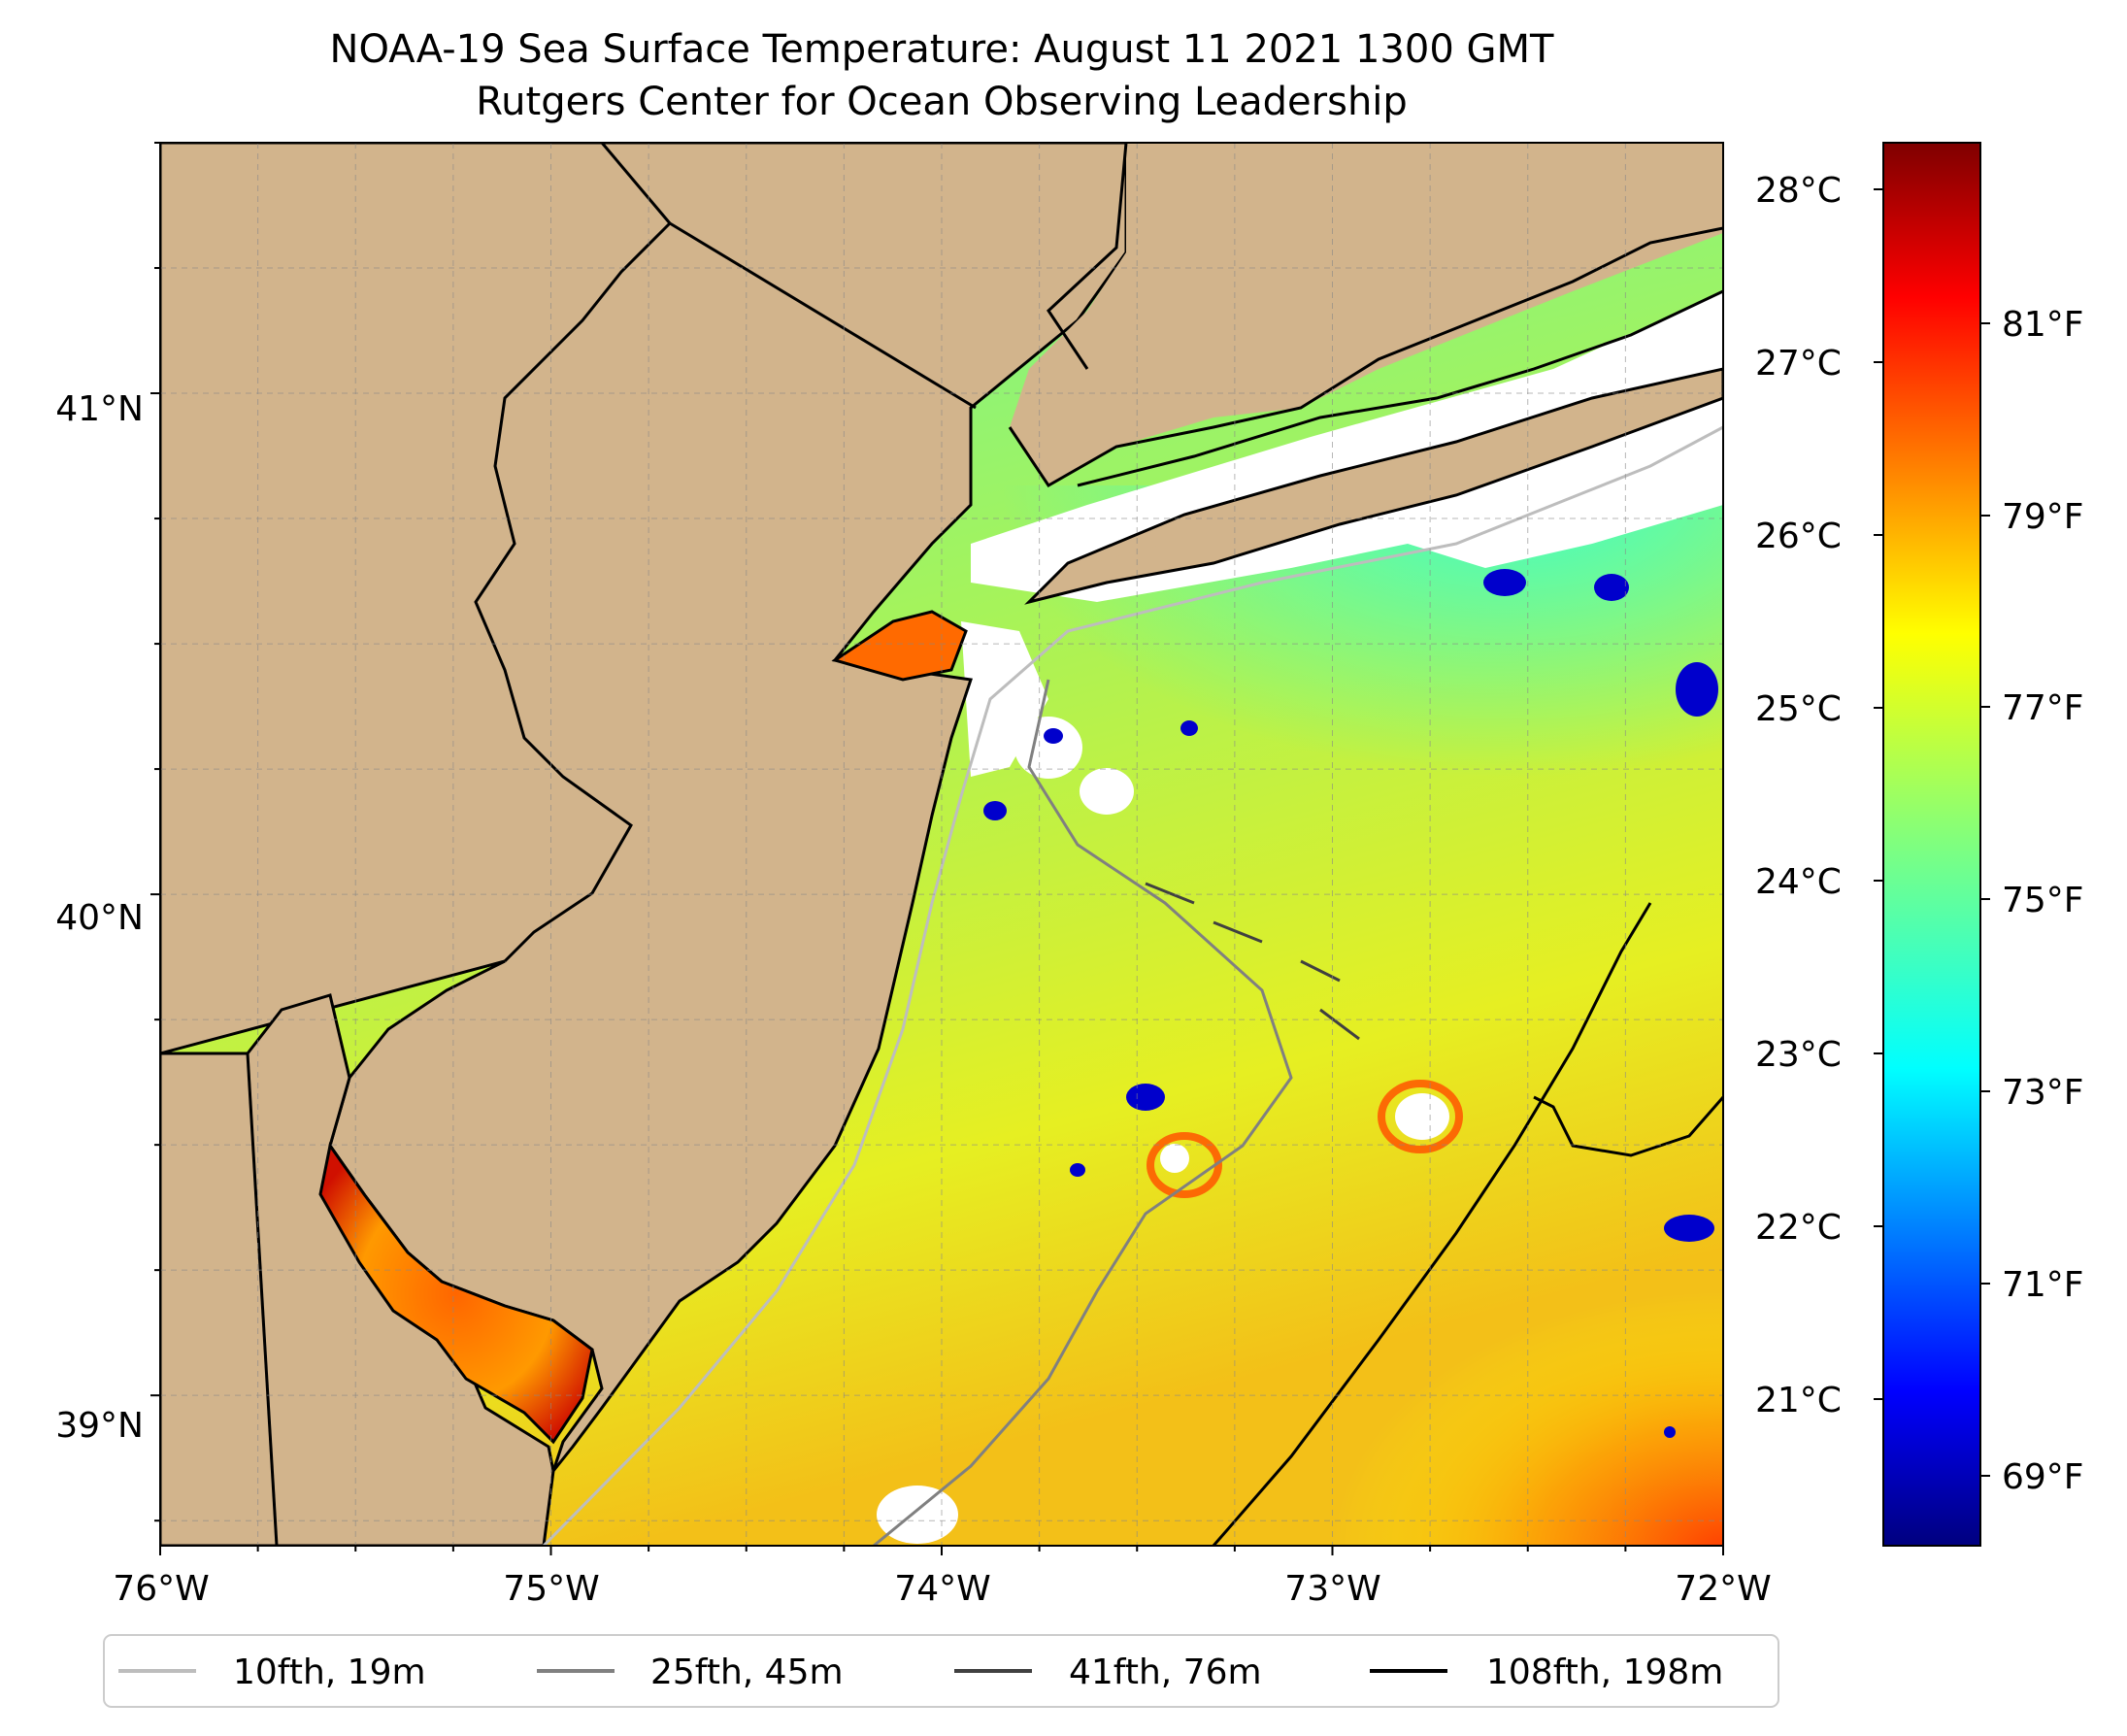  I want to click on fahrenheit-tick-label: 75°F, so click(2043, 900).